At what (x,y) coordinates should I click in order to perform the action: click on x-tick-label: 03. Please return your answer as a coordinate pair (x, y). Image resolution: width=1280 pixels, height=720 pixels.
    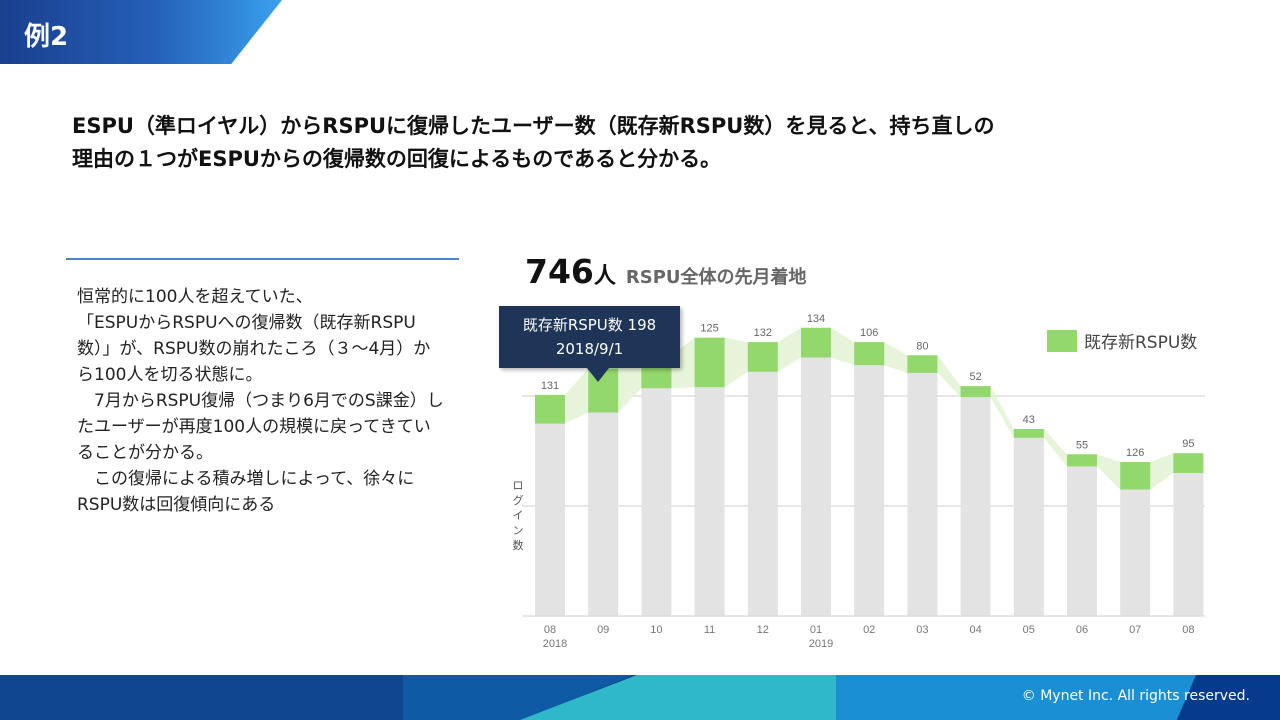
    Looking at the image, I should click on (922, 630).